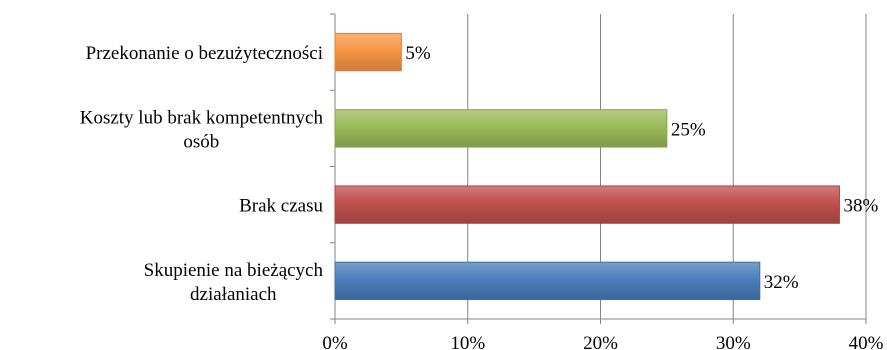 This screenshot has width=887, height=350. What do you see at coordinates (781, 282) in the screenshot?
I see `data-label: 32%` at bounding box center [781, 282].